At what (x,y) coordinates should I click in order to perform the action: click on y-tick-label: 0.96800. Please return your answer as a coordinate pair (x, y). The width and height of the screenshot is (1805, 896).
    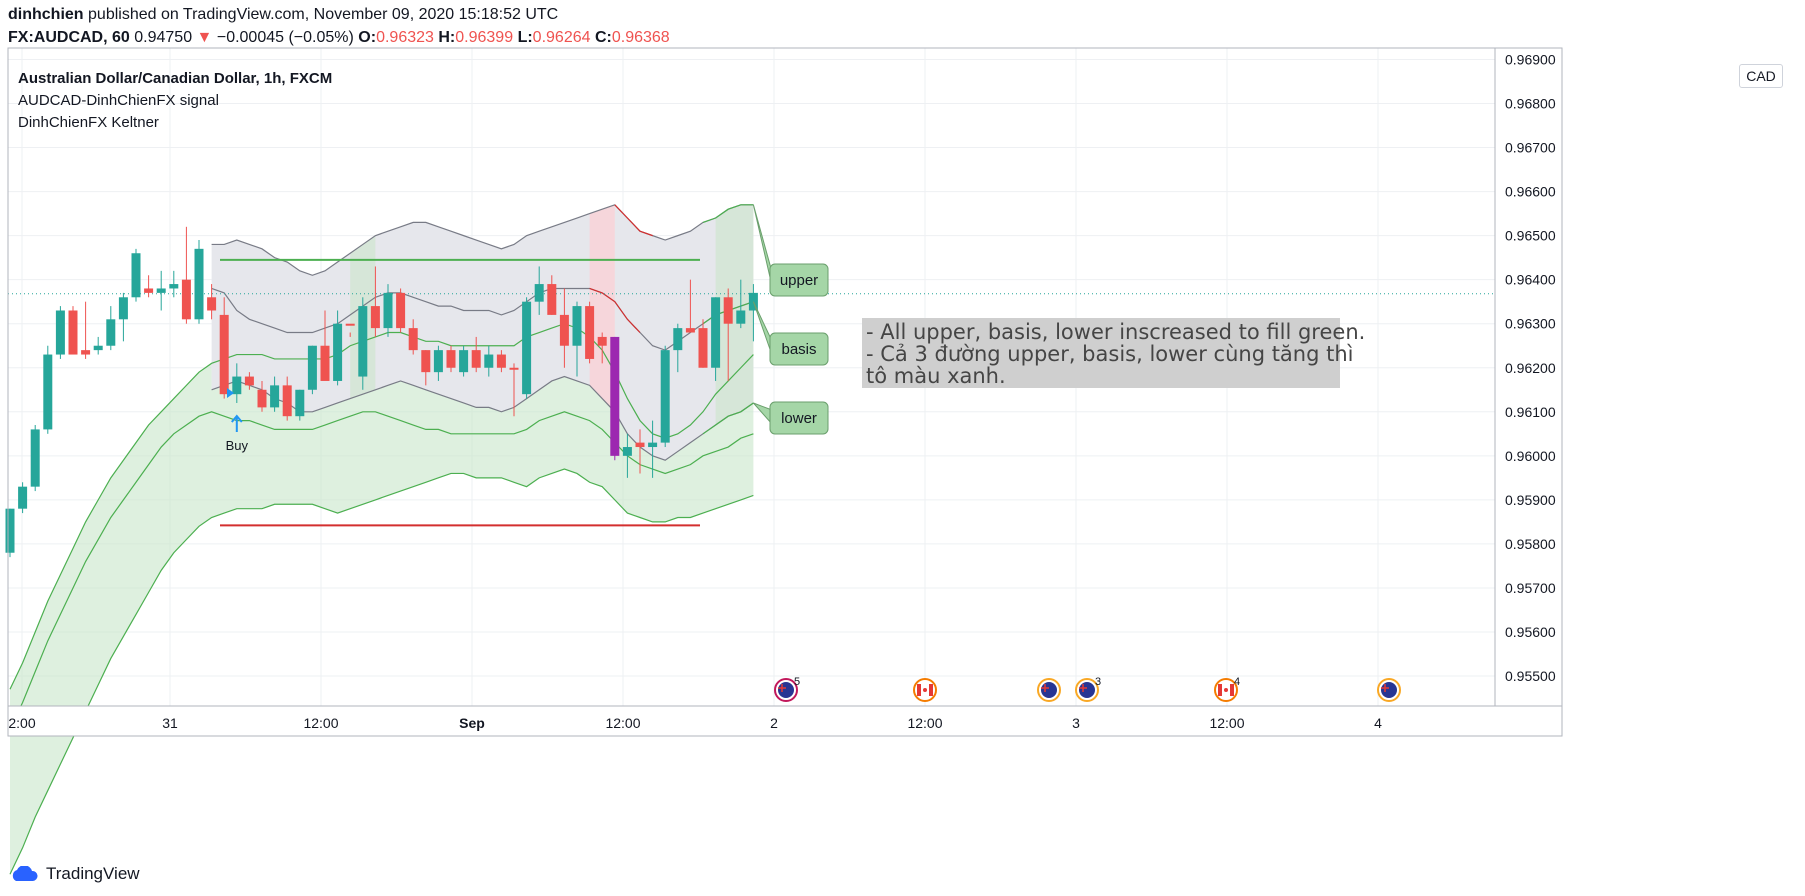
    Looking at the image, I should click on (1530, 103).